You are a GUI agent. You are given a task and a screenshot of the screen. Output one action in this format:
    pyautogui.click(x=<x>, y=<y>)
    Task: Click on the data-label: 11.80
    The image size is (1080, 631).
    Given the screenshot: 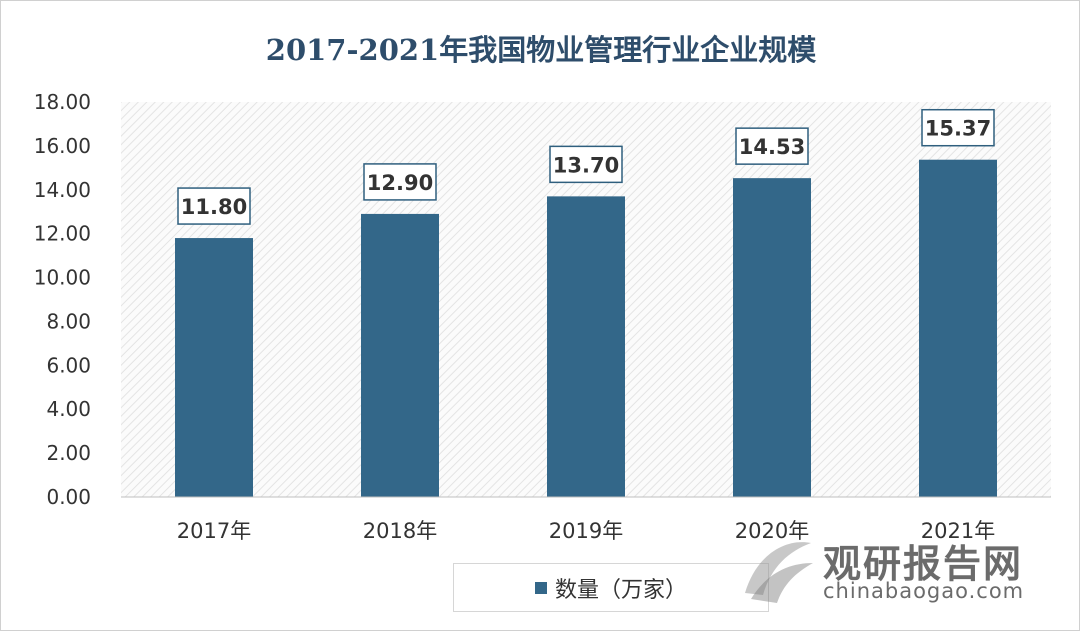 What is the action you would take?
    pyautogui.click(x=214, y=207)
    